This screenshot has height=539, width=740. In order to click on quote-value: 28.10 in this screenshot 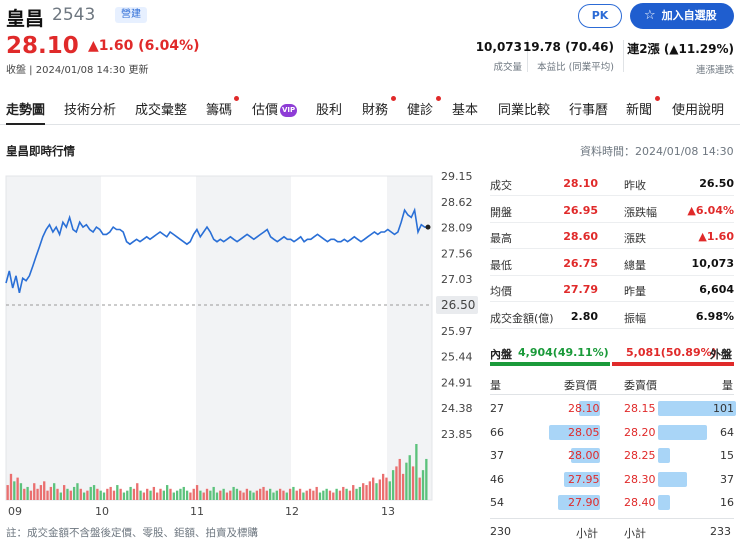, I will do `click(580, 183)`.